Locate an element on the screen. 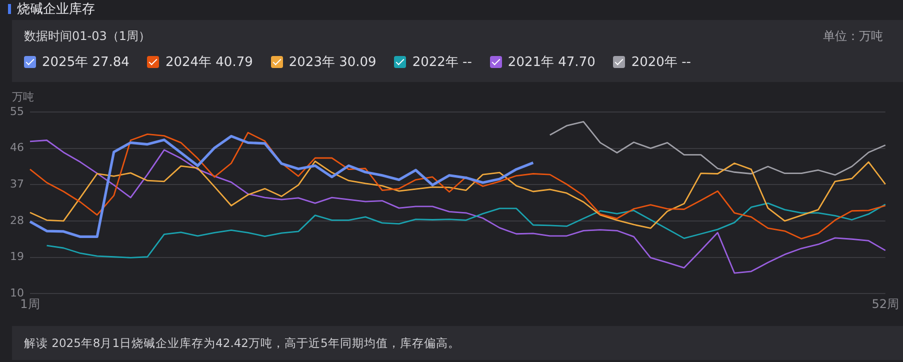  x-tick-label: 52周 is located at coordinates (886, 303).